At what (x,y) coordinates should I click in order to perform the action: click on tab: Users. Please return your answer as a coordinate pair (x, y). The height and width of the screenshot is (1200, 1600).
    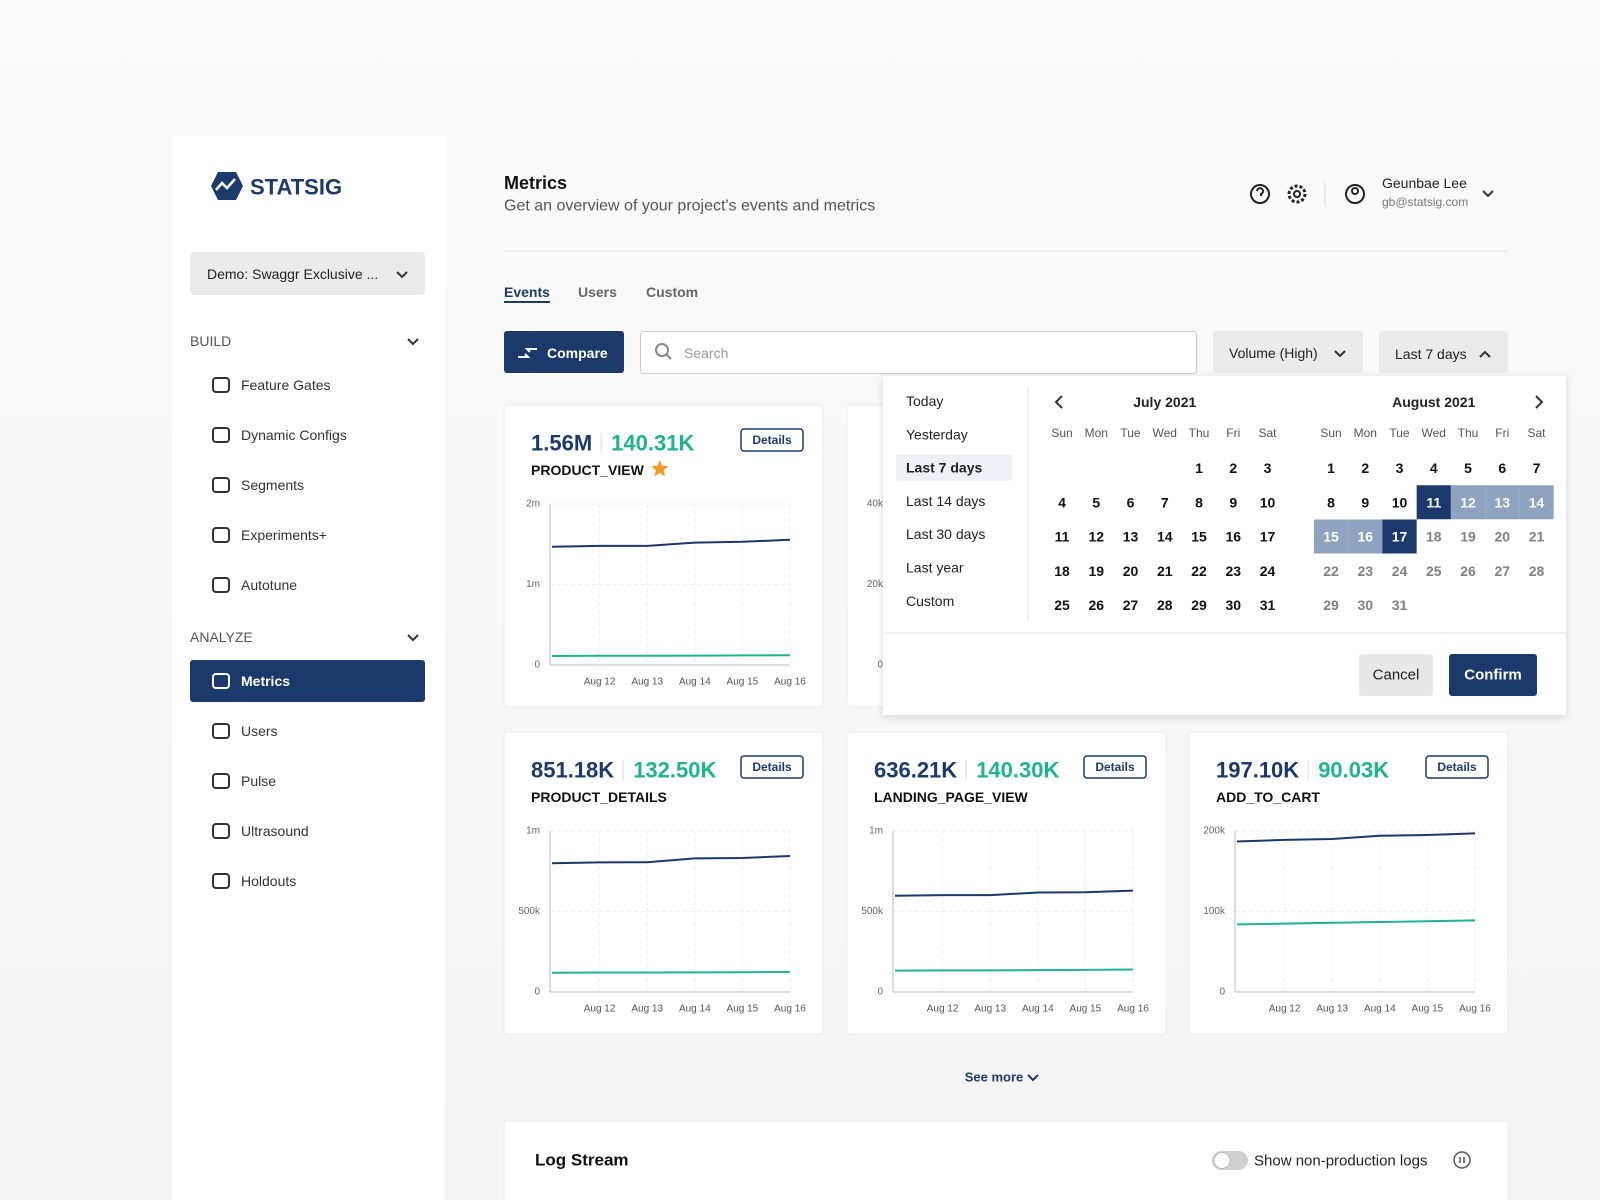
    Looking at the image, I should click on (597, 292).